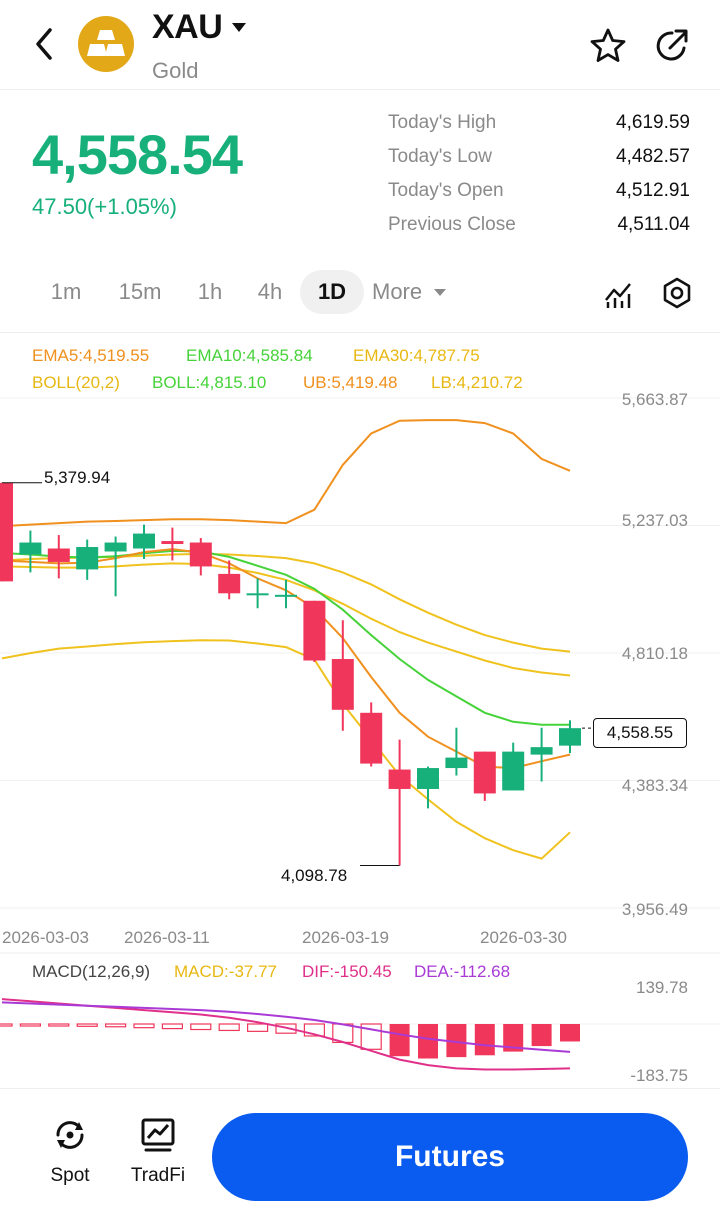 This screenshot has width=720, height=1231. Describe the element at coordinates (654, 653) in the screenshot. I see `y-tick-label: 4,810.18` at that location.